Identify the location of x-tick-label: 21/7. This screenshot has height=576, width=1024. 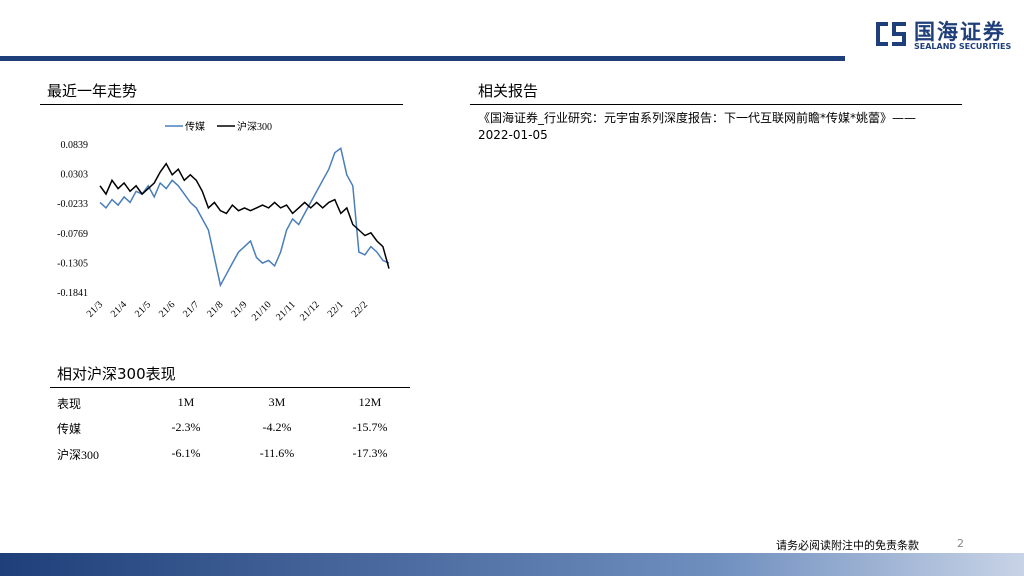
(191, 309).